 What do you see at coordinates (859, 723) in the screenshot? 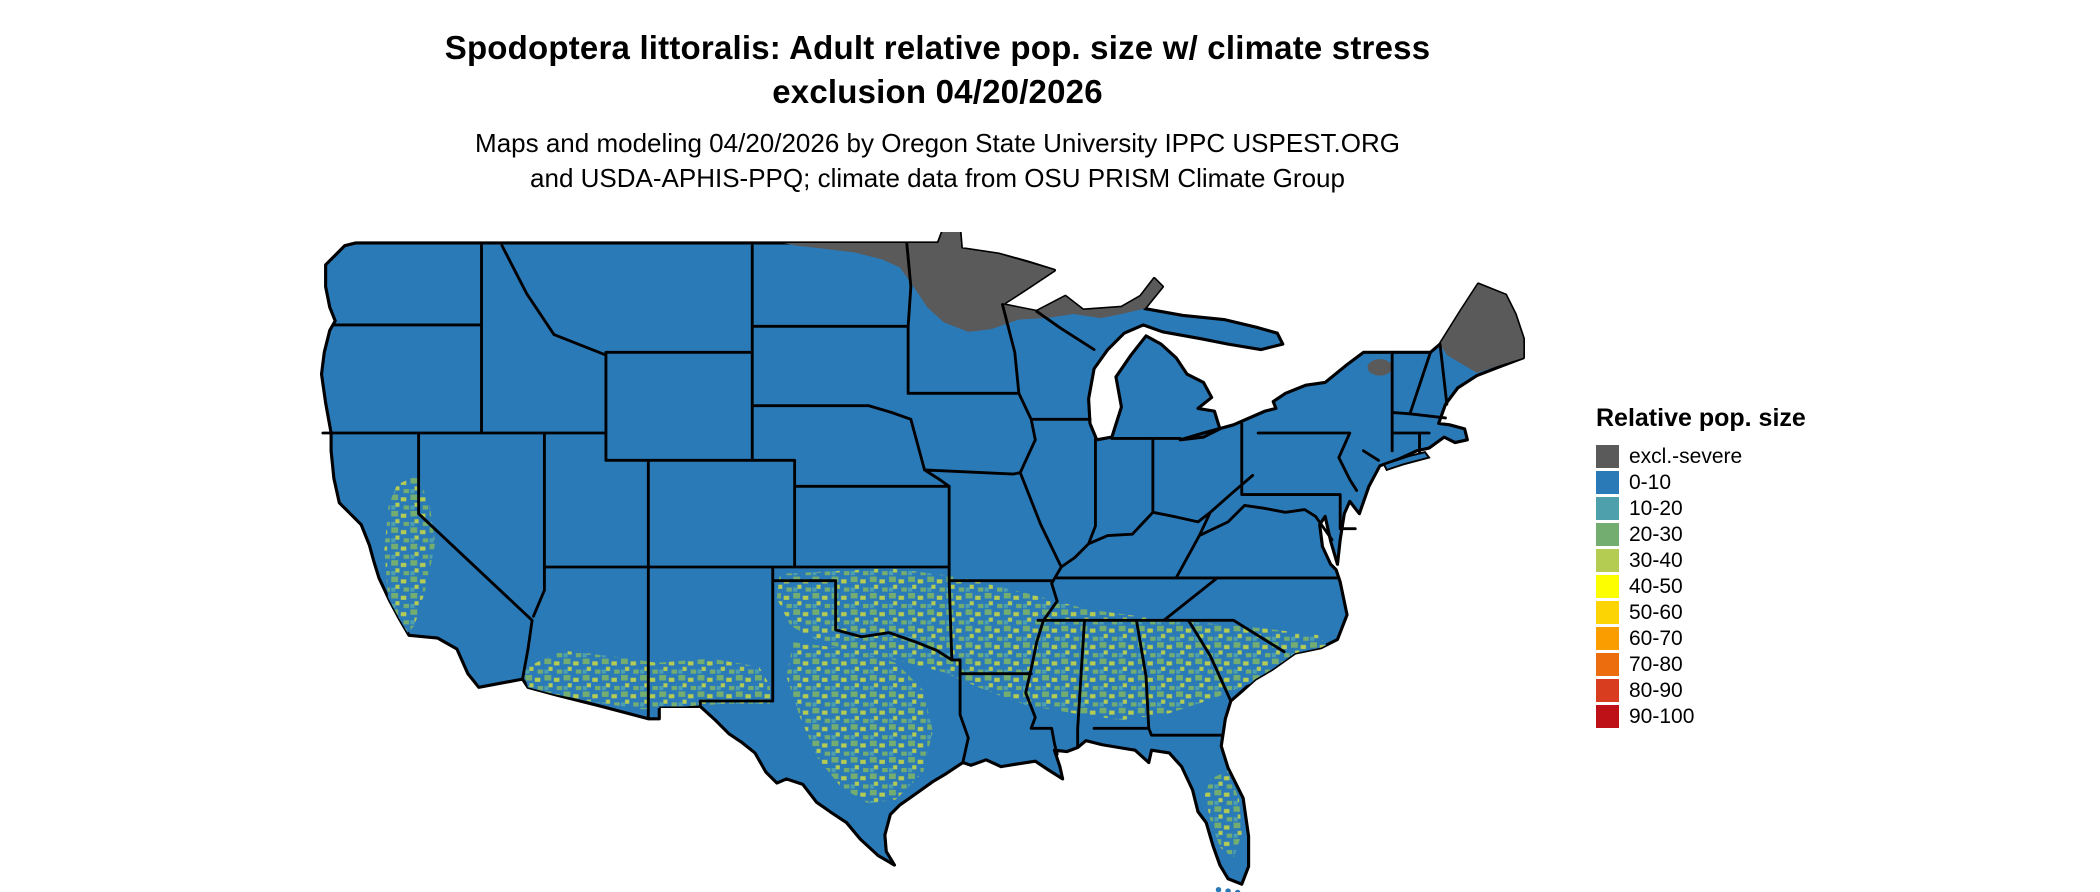
I see `speckle-texas` at bounding box center [859, 723].